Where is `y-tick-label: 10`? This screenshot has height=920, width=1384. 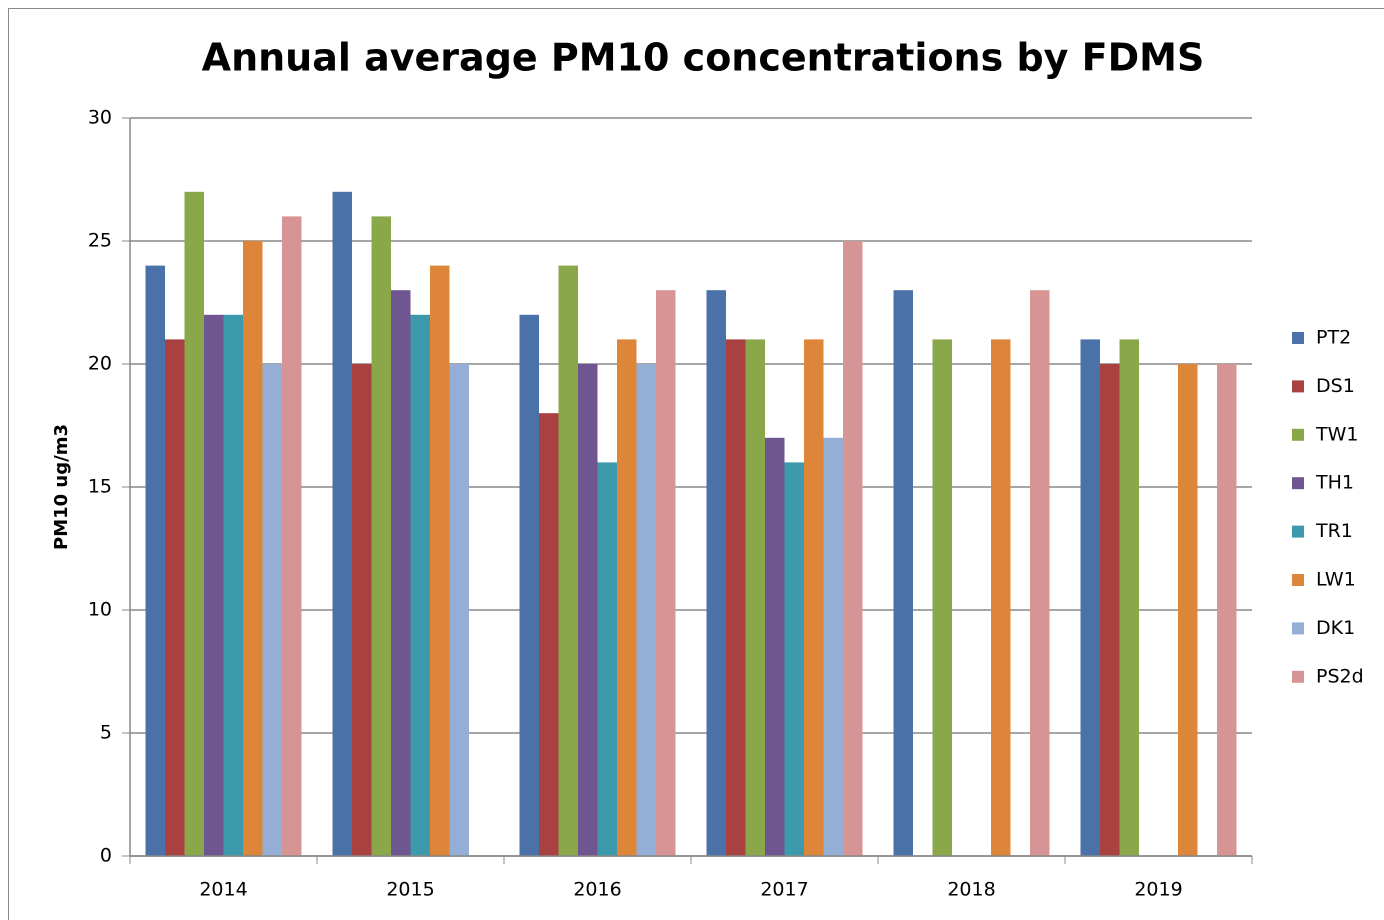
y-tick-label: 10 is located at coordinates (100, 610).